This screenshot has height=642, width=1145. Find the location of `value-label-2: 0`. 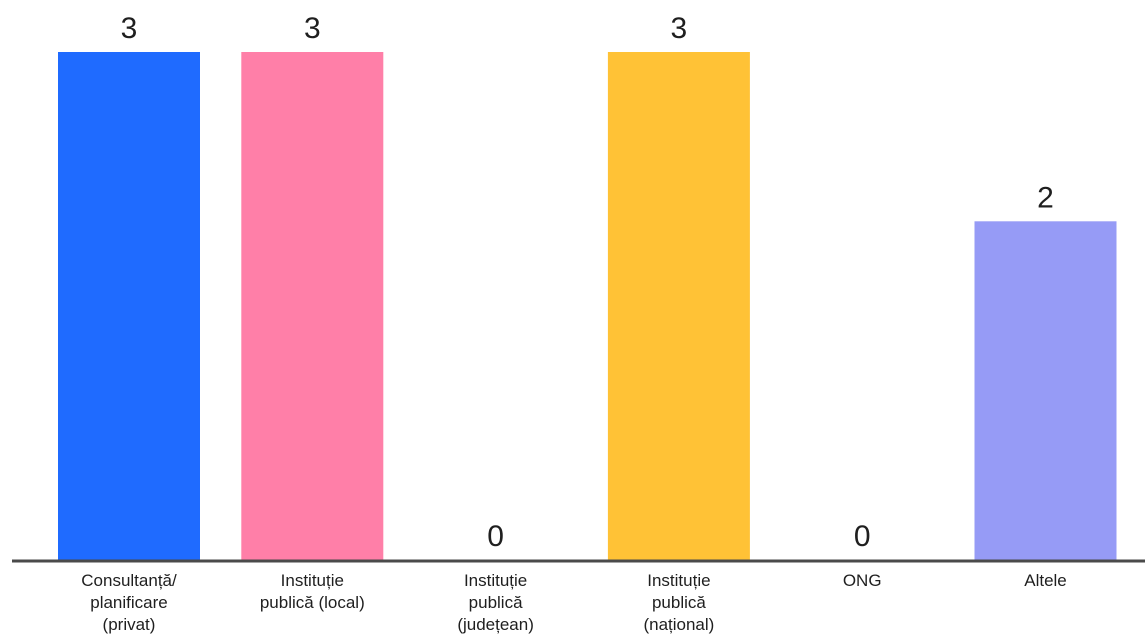

value-label-2: 0 is located at coordinates (495, 536).